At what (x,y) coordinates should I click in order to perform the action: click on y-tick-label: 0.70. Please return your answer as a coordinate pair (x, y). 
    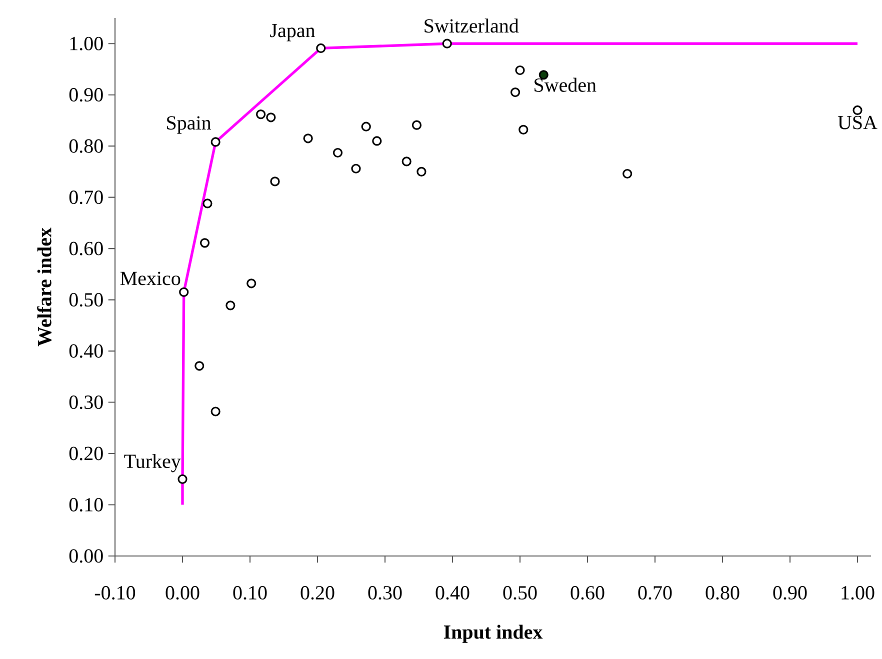
    Looking at the image, I should click on (86, 197).